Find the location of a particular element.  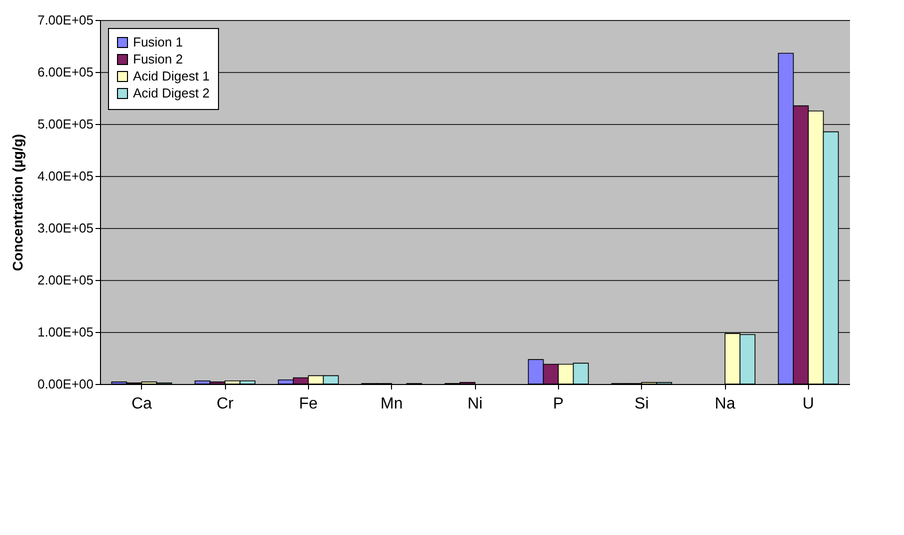

y-tick-label: 3.00E+05 is located at coordinates (65, 228).